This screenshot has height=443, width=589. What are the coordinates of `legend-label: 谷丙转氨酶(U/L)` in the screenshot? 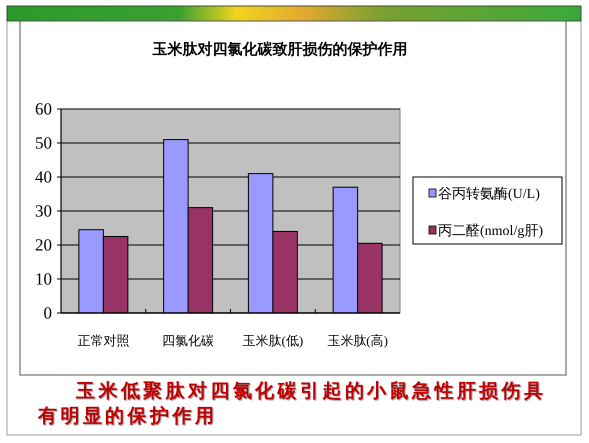 It's located at (489, 194).